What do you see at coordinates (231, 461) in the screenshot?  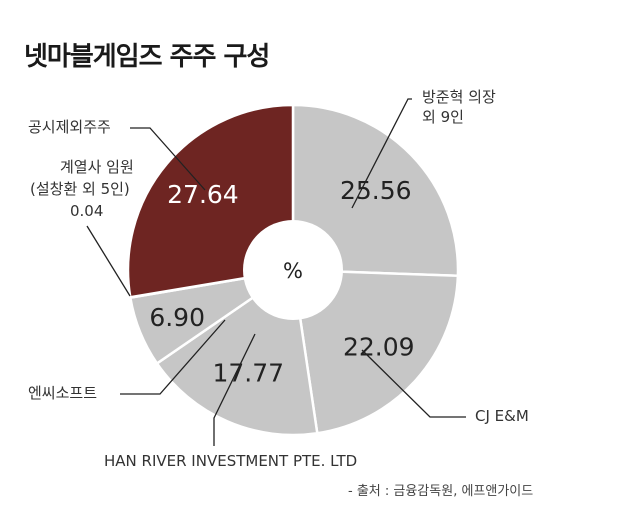 I see `label-han: HAN RIVER INVESTMENT PTE. LTD` at bounding box center [231, 461].